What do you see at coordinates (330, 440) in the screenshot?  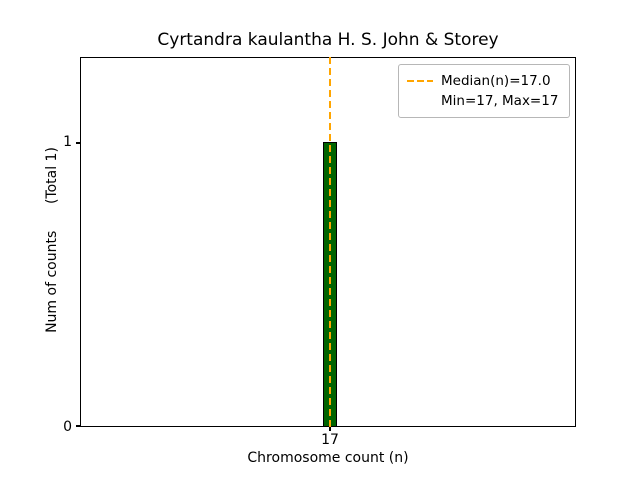 I see `x-tick-label: 17` at bounding box center [330, 440].